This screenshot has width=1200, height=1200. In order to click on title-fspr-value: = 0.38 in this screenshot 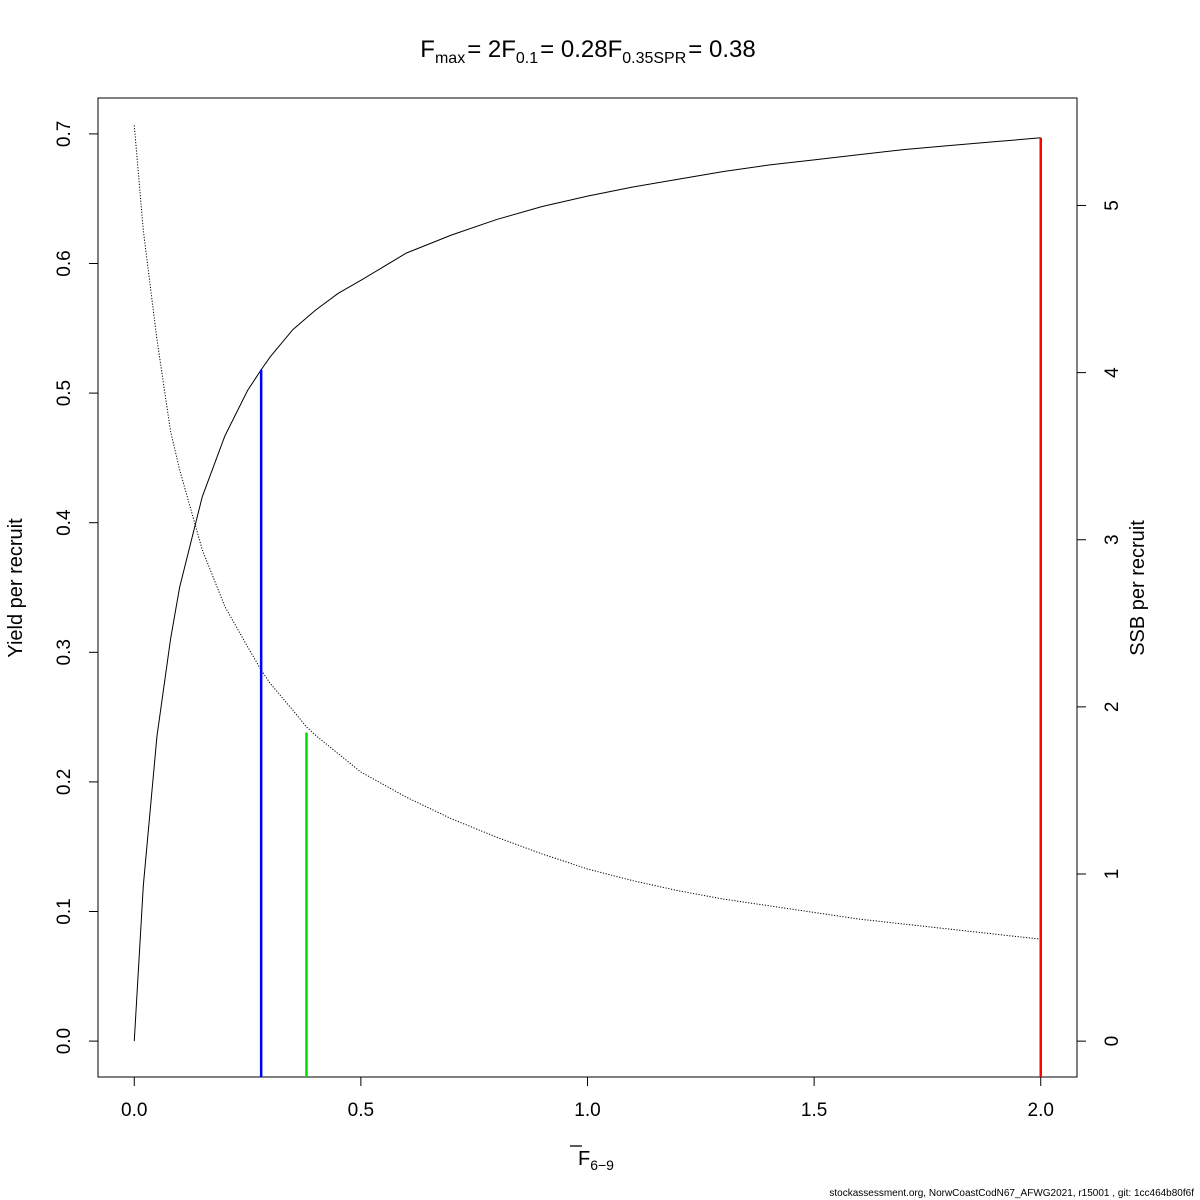, I will do `click(721, 49)`.